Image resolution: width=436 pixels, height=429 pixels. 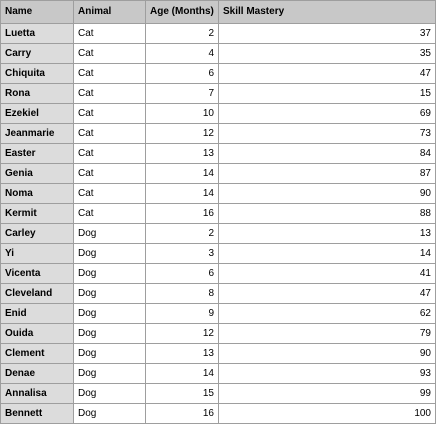 What do you see at coordinates (37, 53) in the screenshot?
I see `cell-name: Carry` at bounding box center [37, 53].